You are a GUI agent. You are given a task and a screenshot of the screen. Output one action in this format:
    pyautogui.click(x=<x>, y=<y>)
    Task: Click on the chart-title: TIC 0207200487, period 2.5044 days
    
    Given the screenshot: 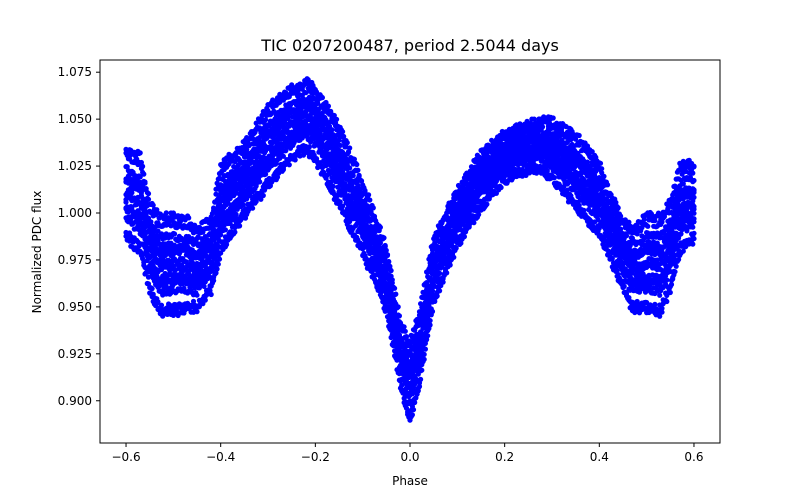 What is the action you would take?
    pyautogui.click(x=409, y=45)
    